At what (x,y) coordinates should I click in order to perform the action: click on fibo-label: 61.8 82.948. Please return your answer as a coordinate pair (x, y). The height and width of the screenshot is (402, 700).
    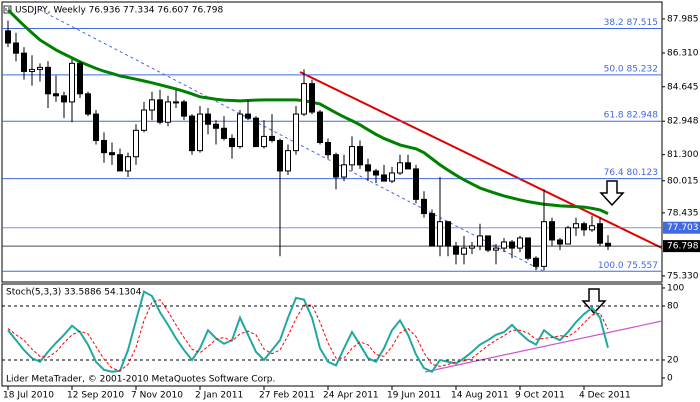
    Looking at the image, I should click on (631, 116).